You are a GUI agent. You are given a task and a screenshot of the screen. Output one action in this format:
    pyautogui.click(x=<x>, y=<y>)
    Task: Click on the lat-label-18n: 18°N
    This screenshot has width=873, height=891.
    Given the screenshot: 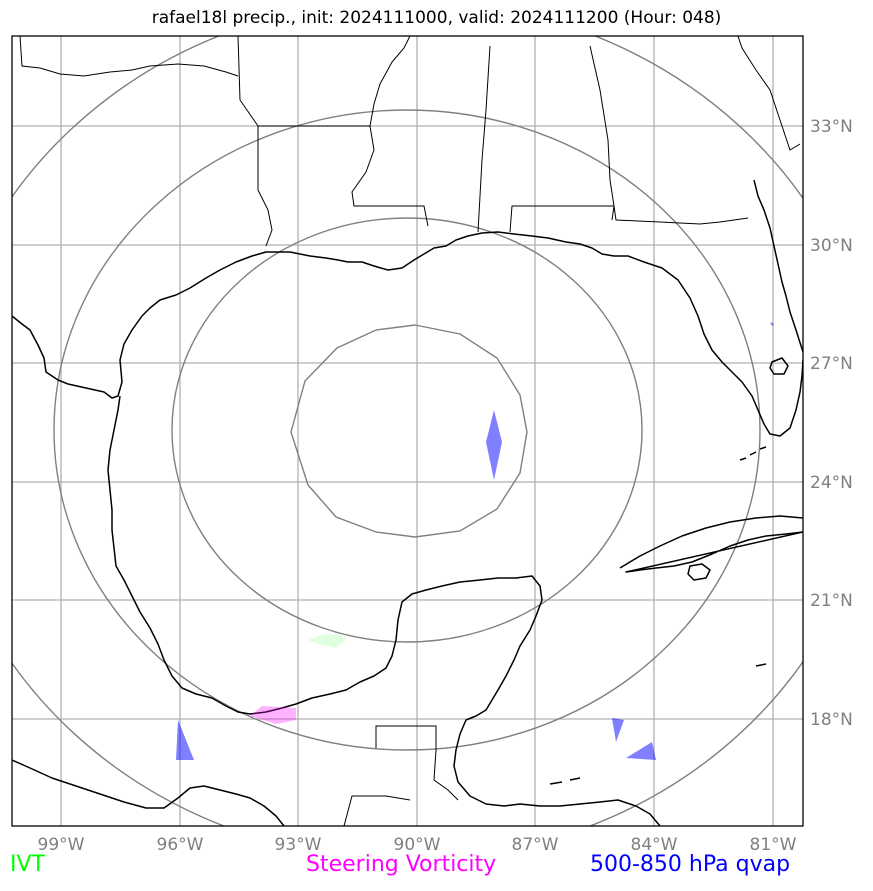 What is the action you would take?
    pyautogui.click(x=831, y=720)
    